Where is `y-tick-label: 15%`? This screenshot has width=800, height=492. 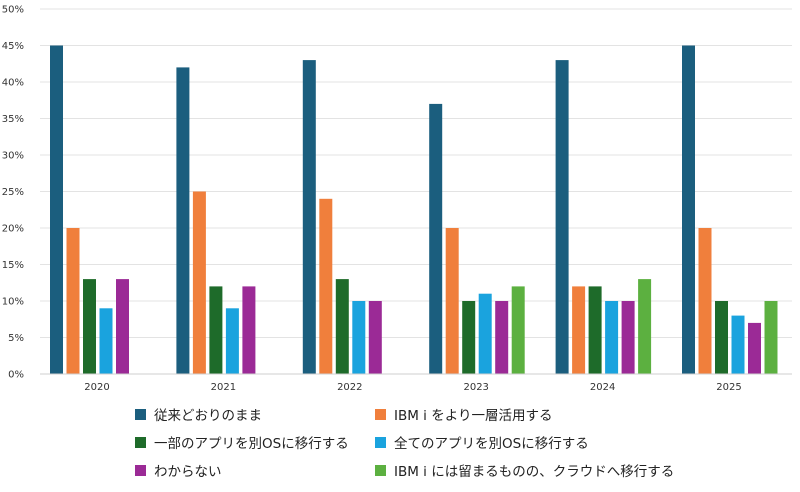 y-tick-label: 15% is located at coordinates (13, 265).